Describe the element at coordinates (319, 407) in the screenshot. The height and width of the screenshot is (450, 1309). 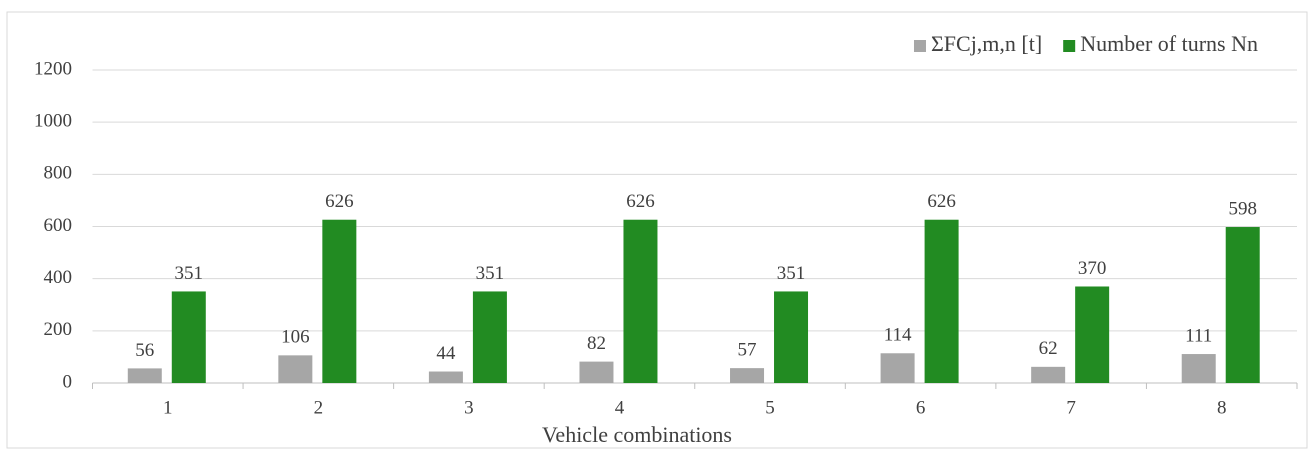
I see `x-tick-label: 2` at that location.